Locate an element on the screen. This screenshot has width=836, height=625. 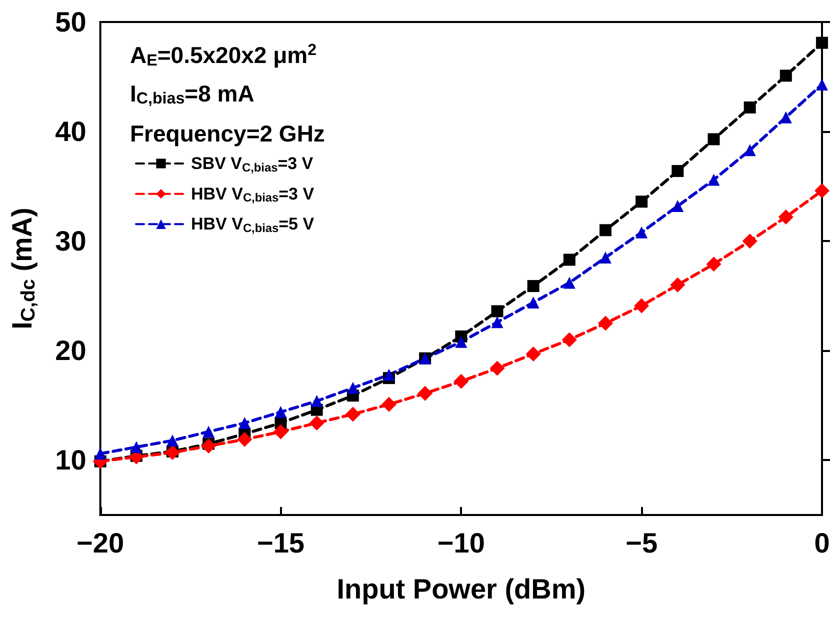
x-tick-label: −15 is located at coordinates (280, 543).